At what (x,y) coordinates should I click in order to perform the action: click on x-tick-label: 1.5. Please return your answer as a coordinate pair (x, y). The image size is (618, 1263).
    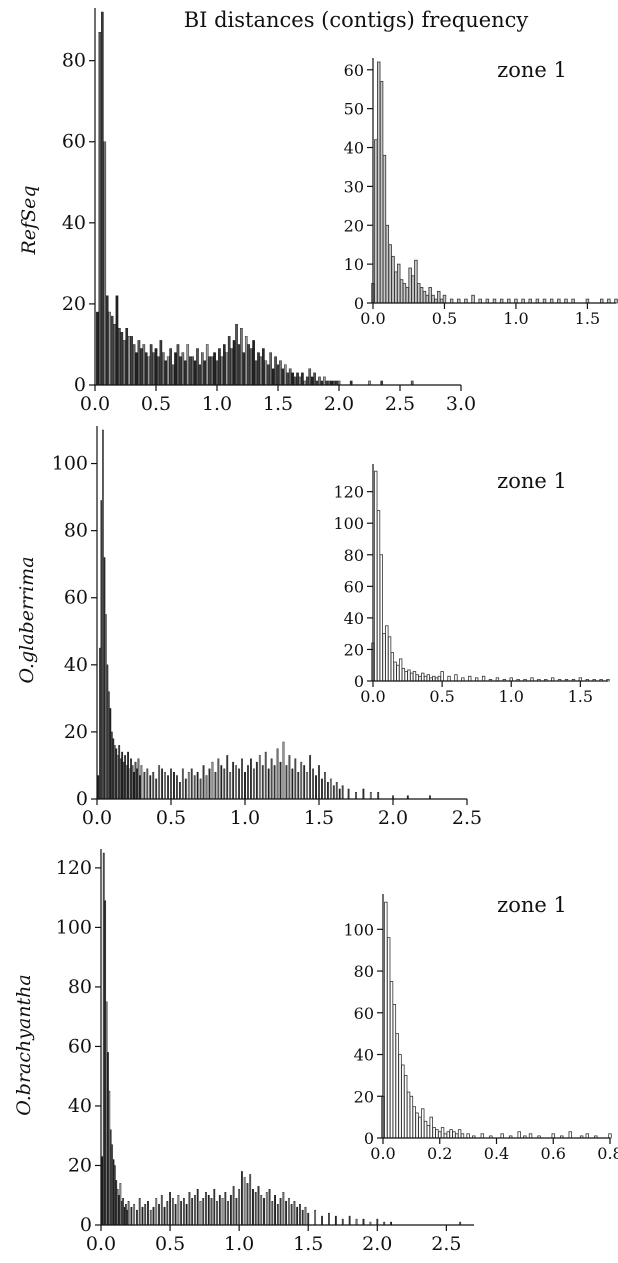
    Looking at the image, I should click on (319, 818).